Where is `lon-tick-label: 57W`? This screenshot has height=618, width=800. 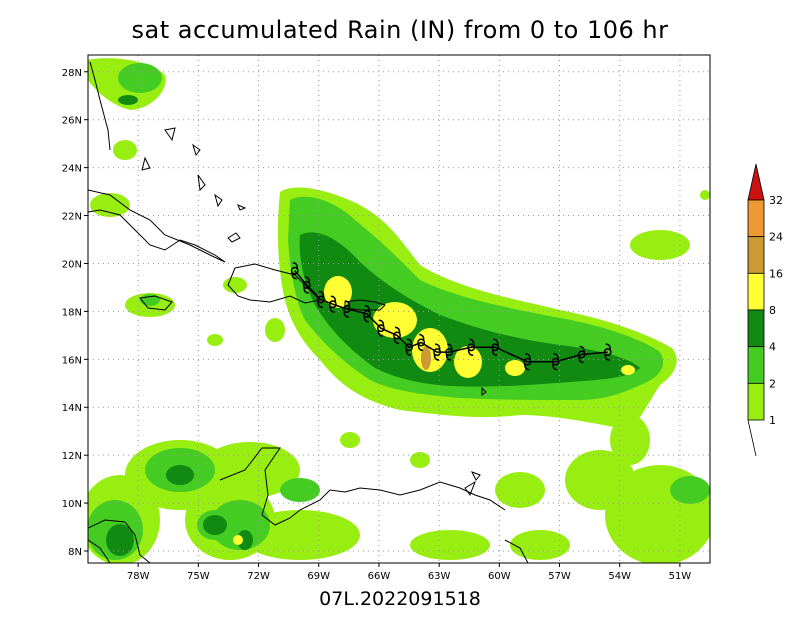
lon-tick-label: 57W is located at coordinates (559, 576).